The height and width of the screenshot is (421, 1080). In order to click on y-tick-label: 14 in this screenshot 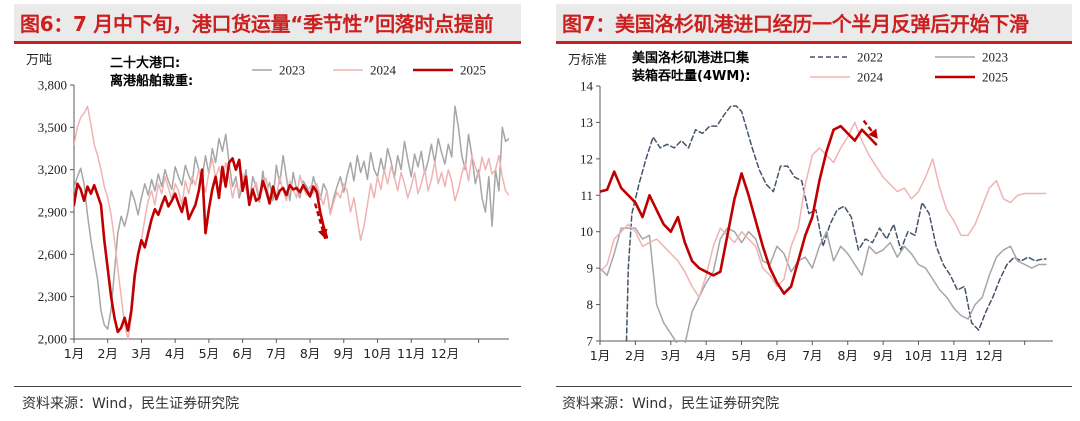, I will do `click(587, 86)`.